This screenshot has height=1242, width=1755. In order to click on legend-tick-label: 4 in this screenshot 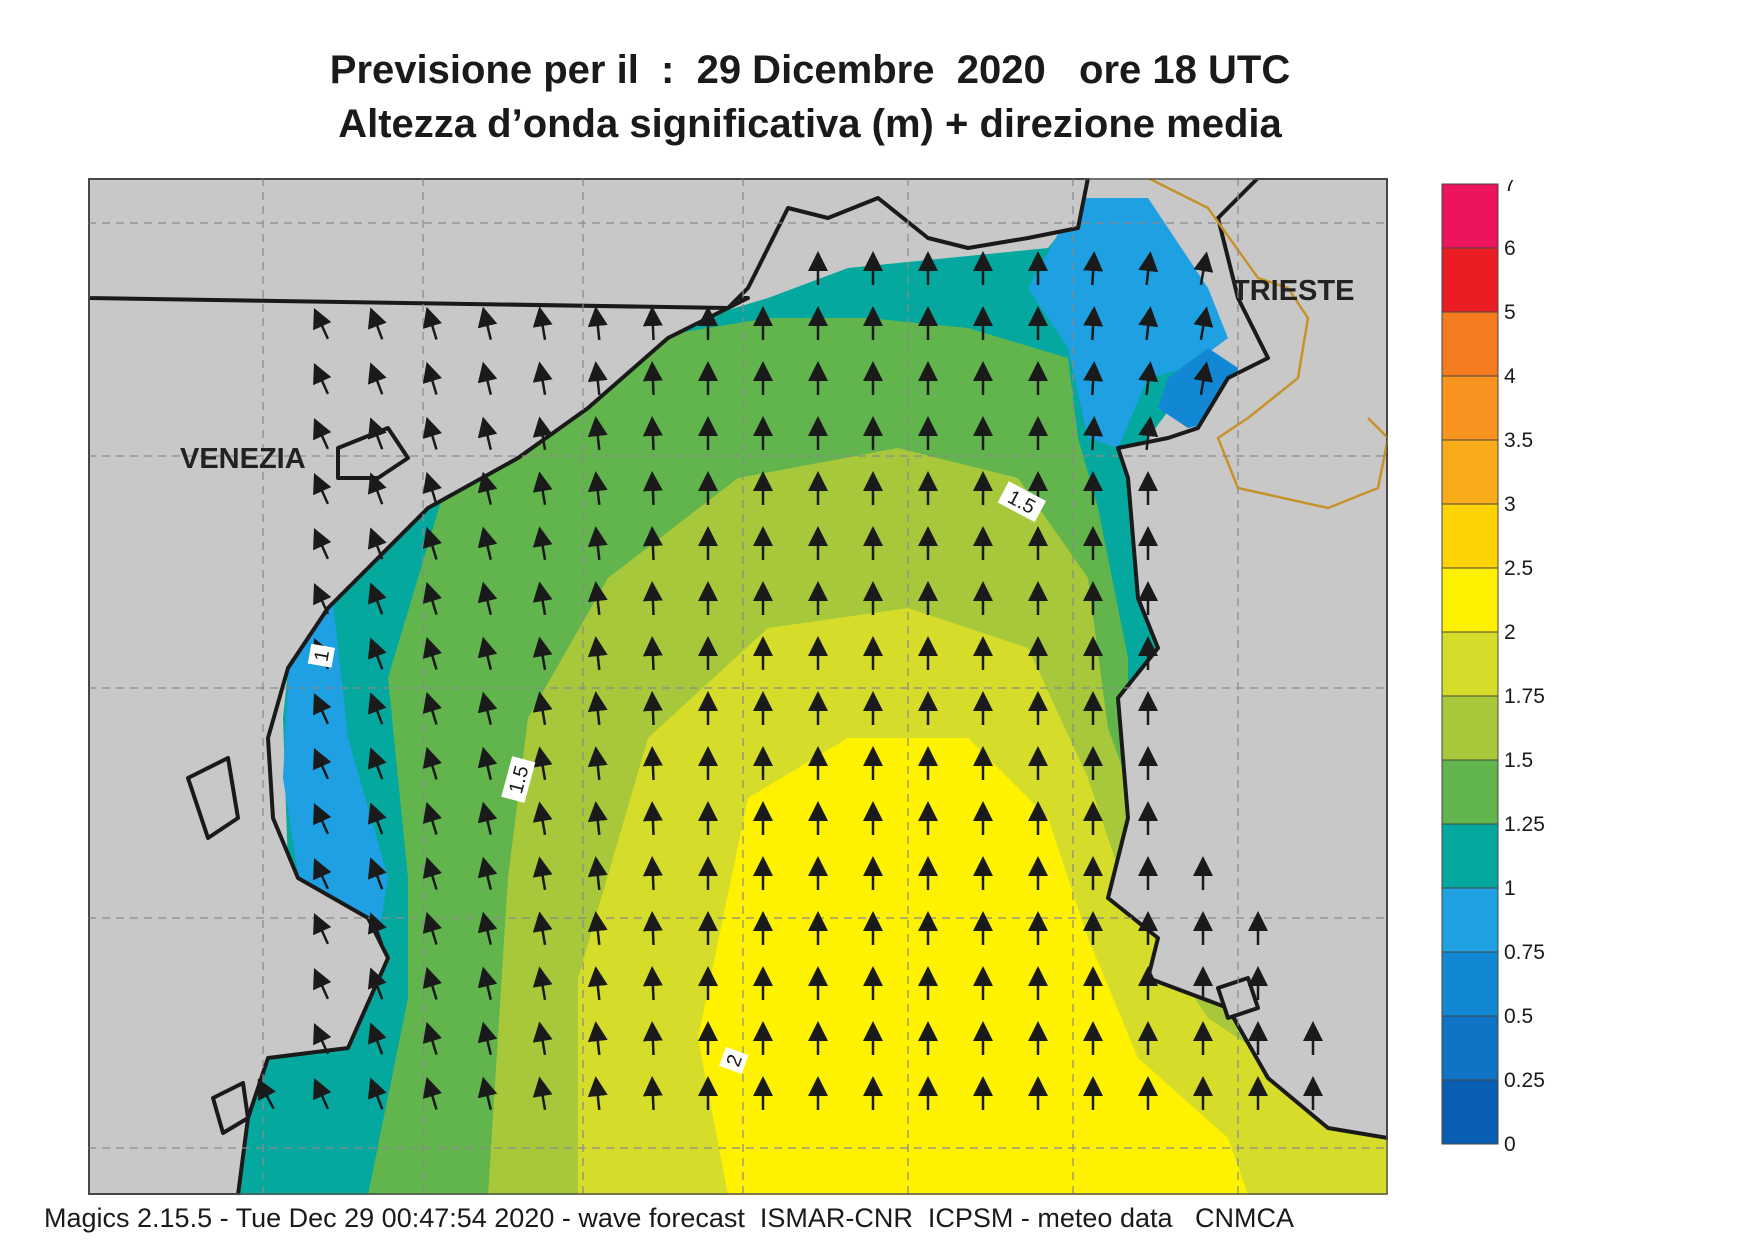, I will do `click(1510, 376)`.